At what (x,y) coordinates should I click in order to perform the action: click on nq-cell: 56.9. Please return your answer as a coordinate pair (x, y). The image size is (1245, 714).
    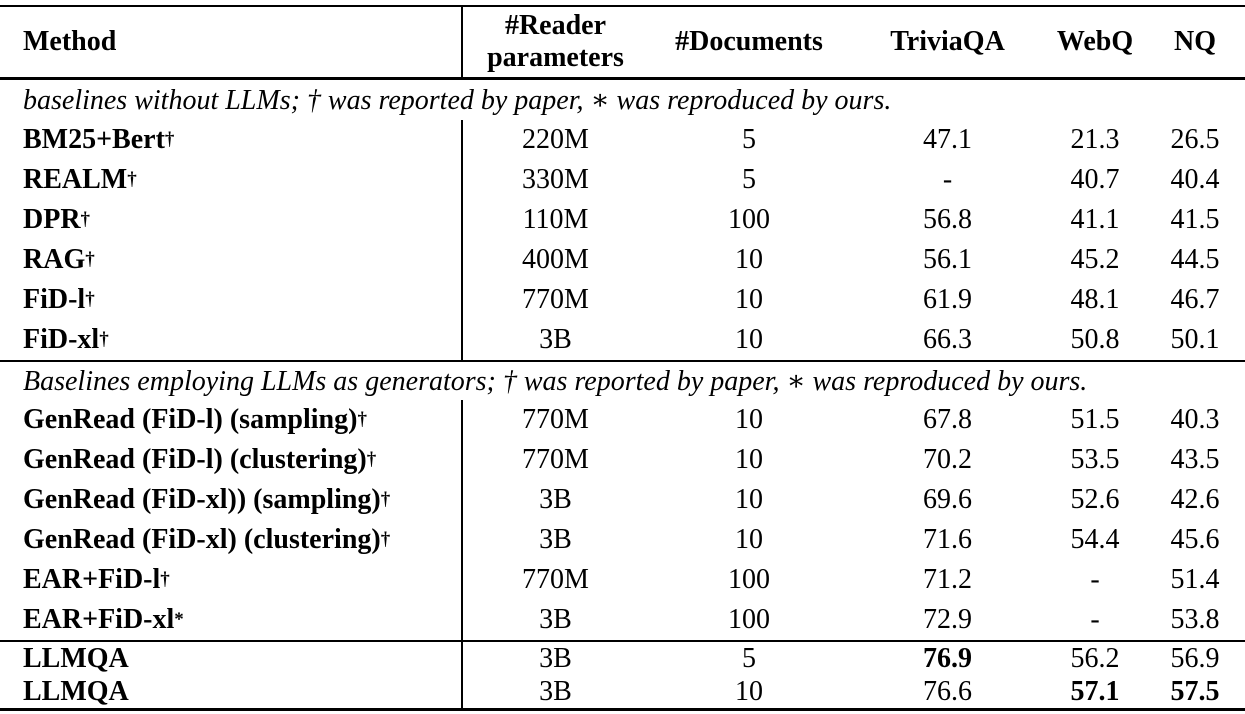
    Looking at the image, I should click on (1195, 658).